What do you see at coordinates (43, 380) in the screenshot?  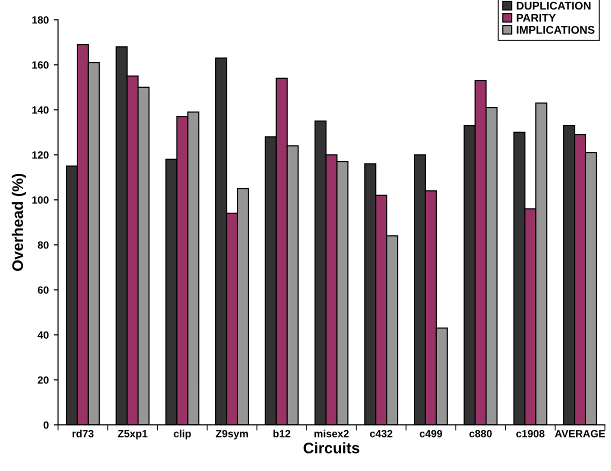 I see `y-tick-label: 20` at bounding box center [43, 380].